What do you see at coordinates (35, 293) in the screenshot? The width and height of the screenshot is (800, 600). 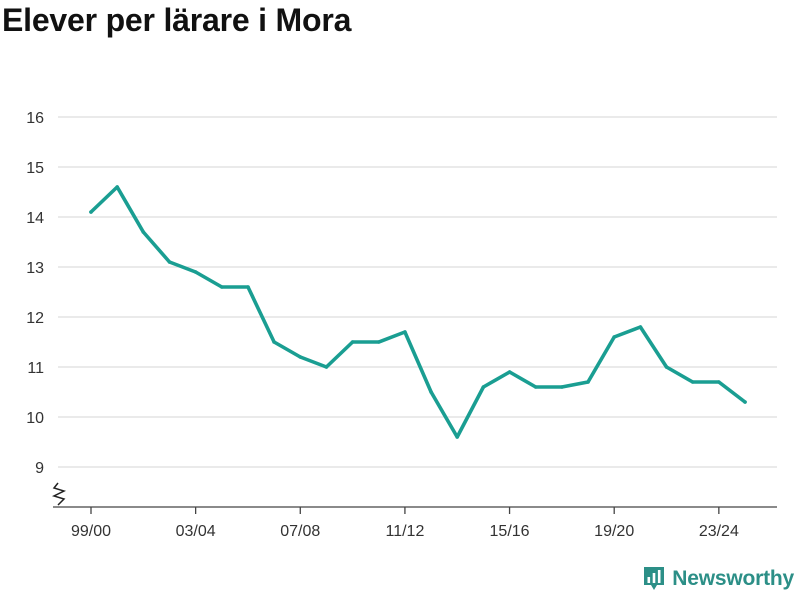 I see `y-axis-tick-labels: 9 10 11 12 13 14 15 16` at bounding box center [35, 293].